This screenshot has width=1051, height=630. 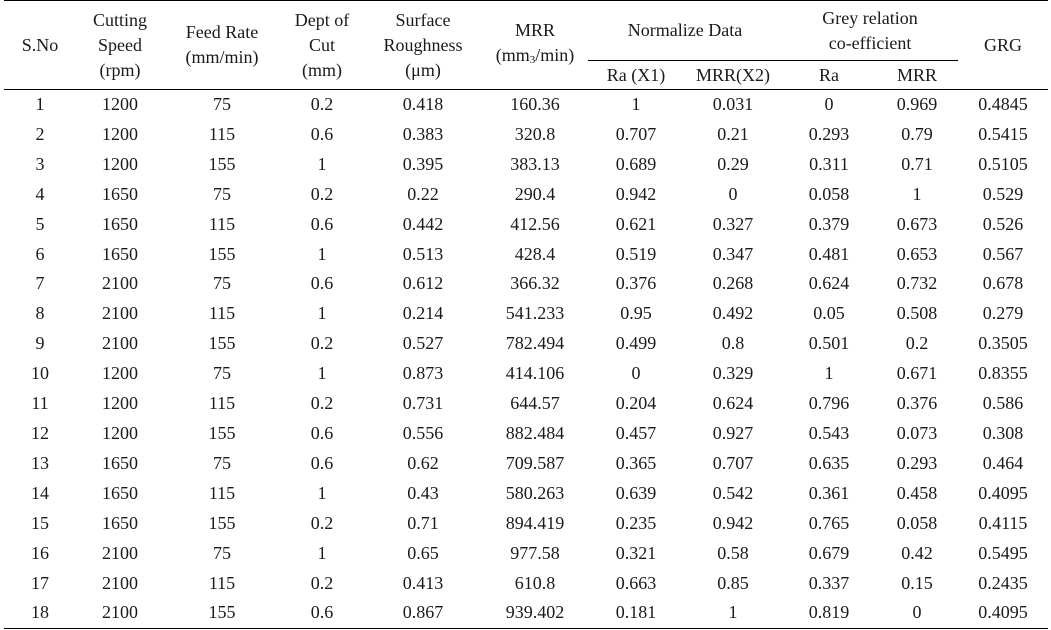 What do you see at coordinates (40, 133) in the screenshot?
I see `cell-sno: 2` at bounding box center [40, 133].